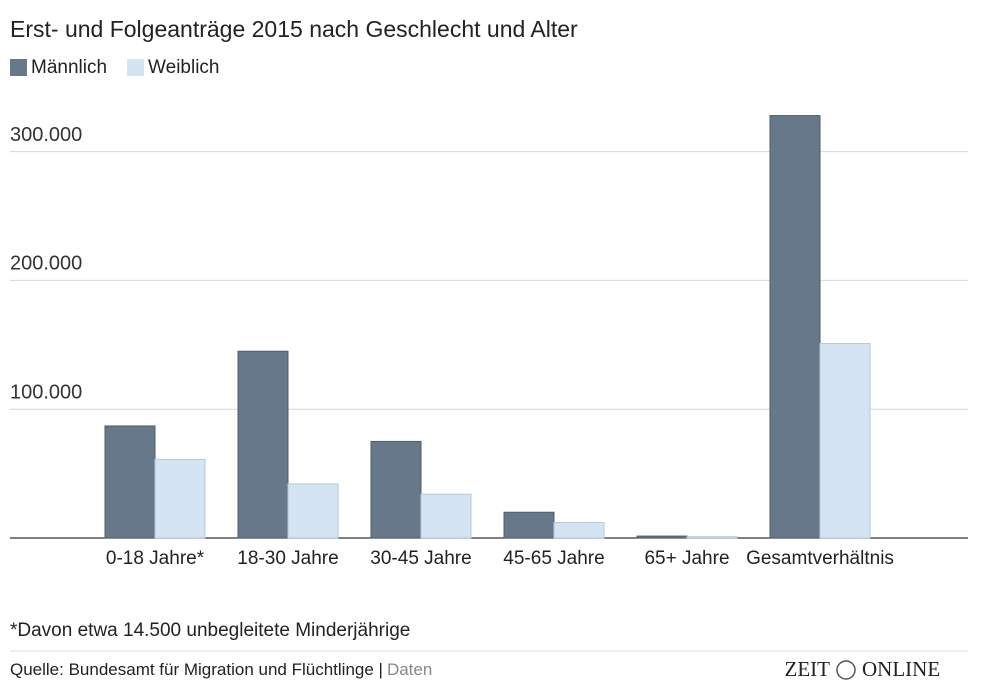  Describe the element at coordinates (420, 558) in the screenshot. I see `x-tick-label: 30-45 Jahre` at that location.